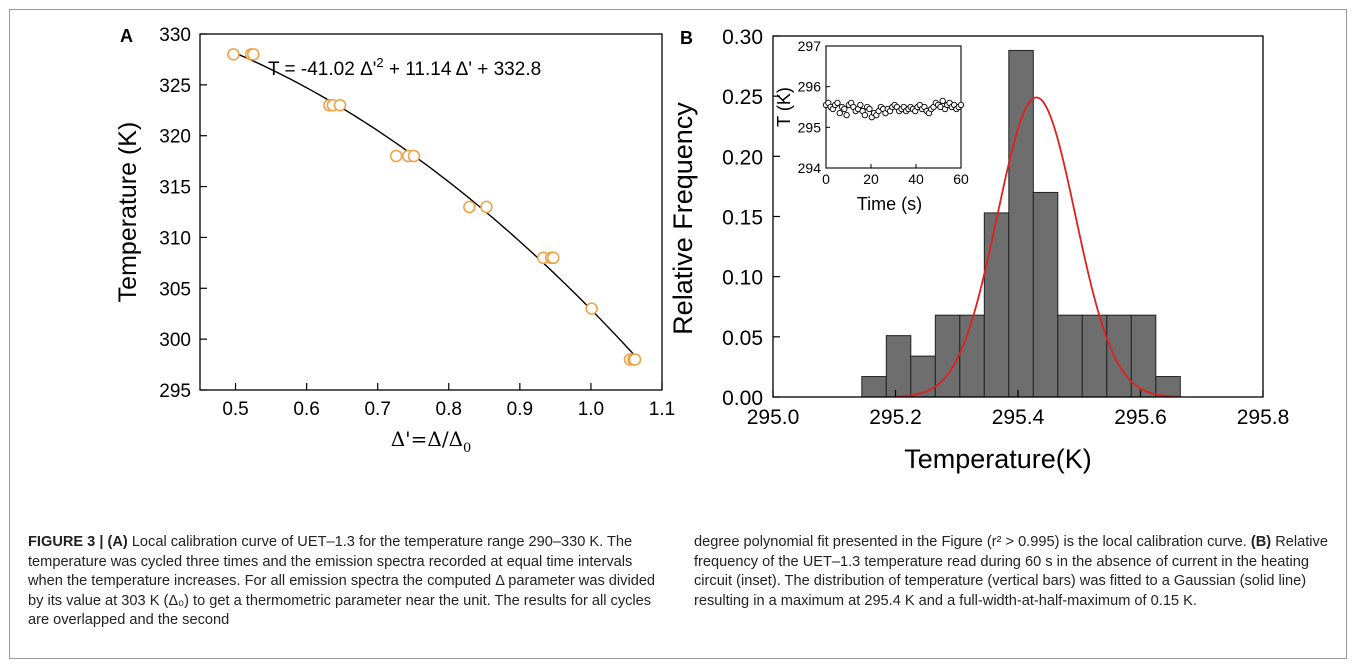 The image size is (1356, 668). I want to click on y-tick-label-a: 295, so click(175, 391).